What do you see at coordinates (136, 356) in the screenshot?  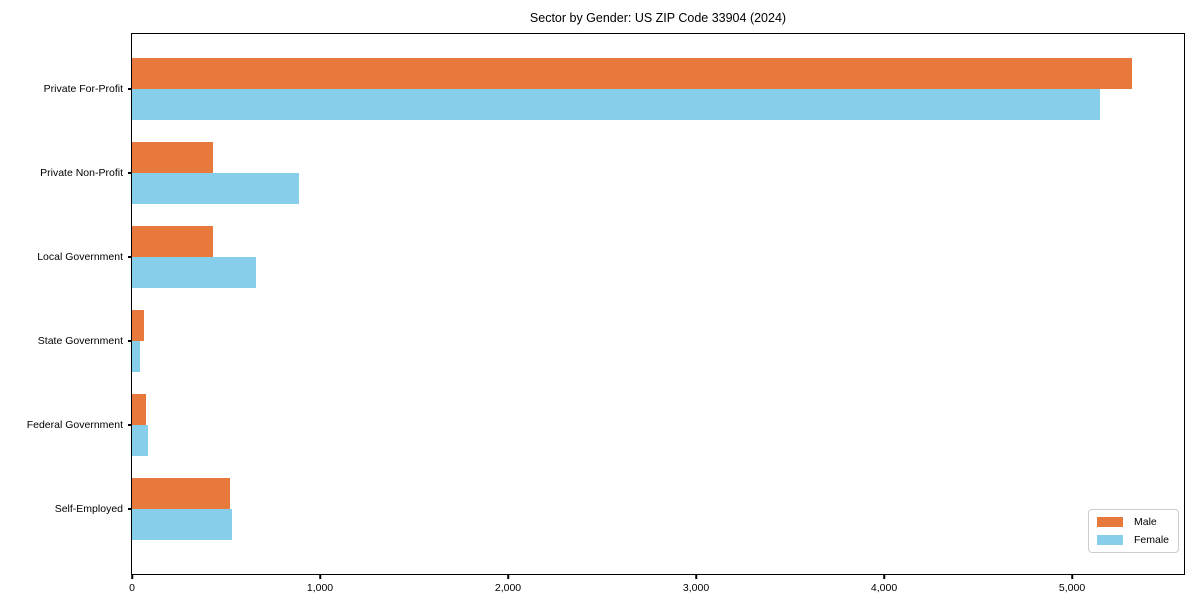 I see `bar-female-state-government` at bounding box center [136, 356].